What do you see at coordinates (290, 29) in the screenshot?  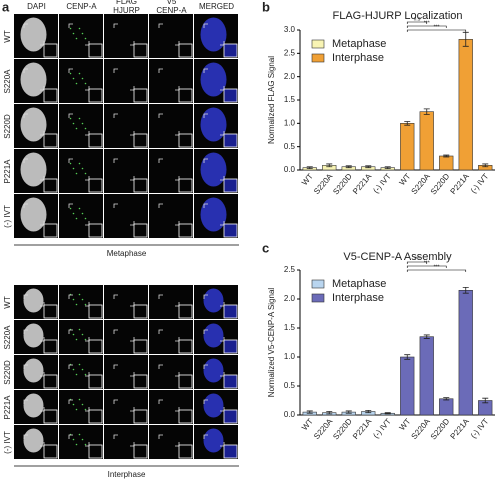 I see `y-tick-label: 3.0` at bounding box center [290, 29].